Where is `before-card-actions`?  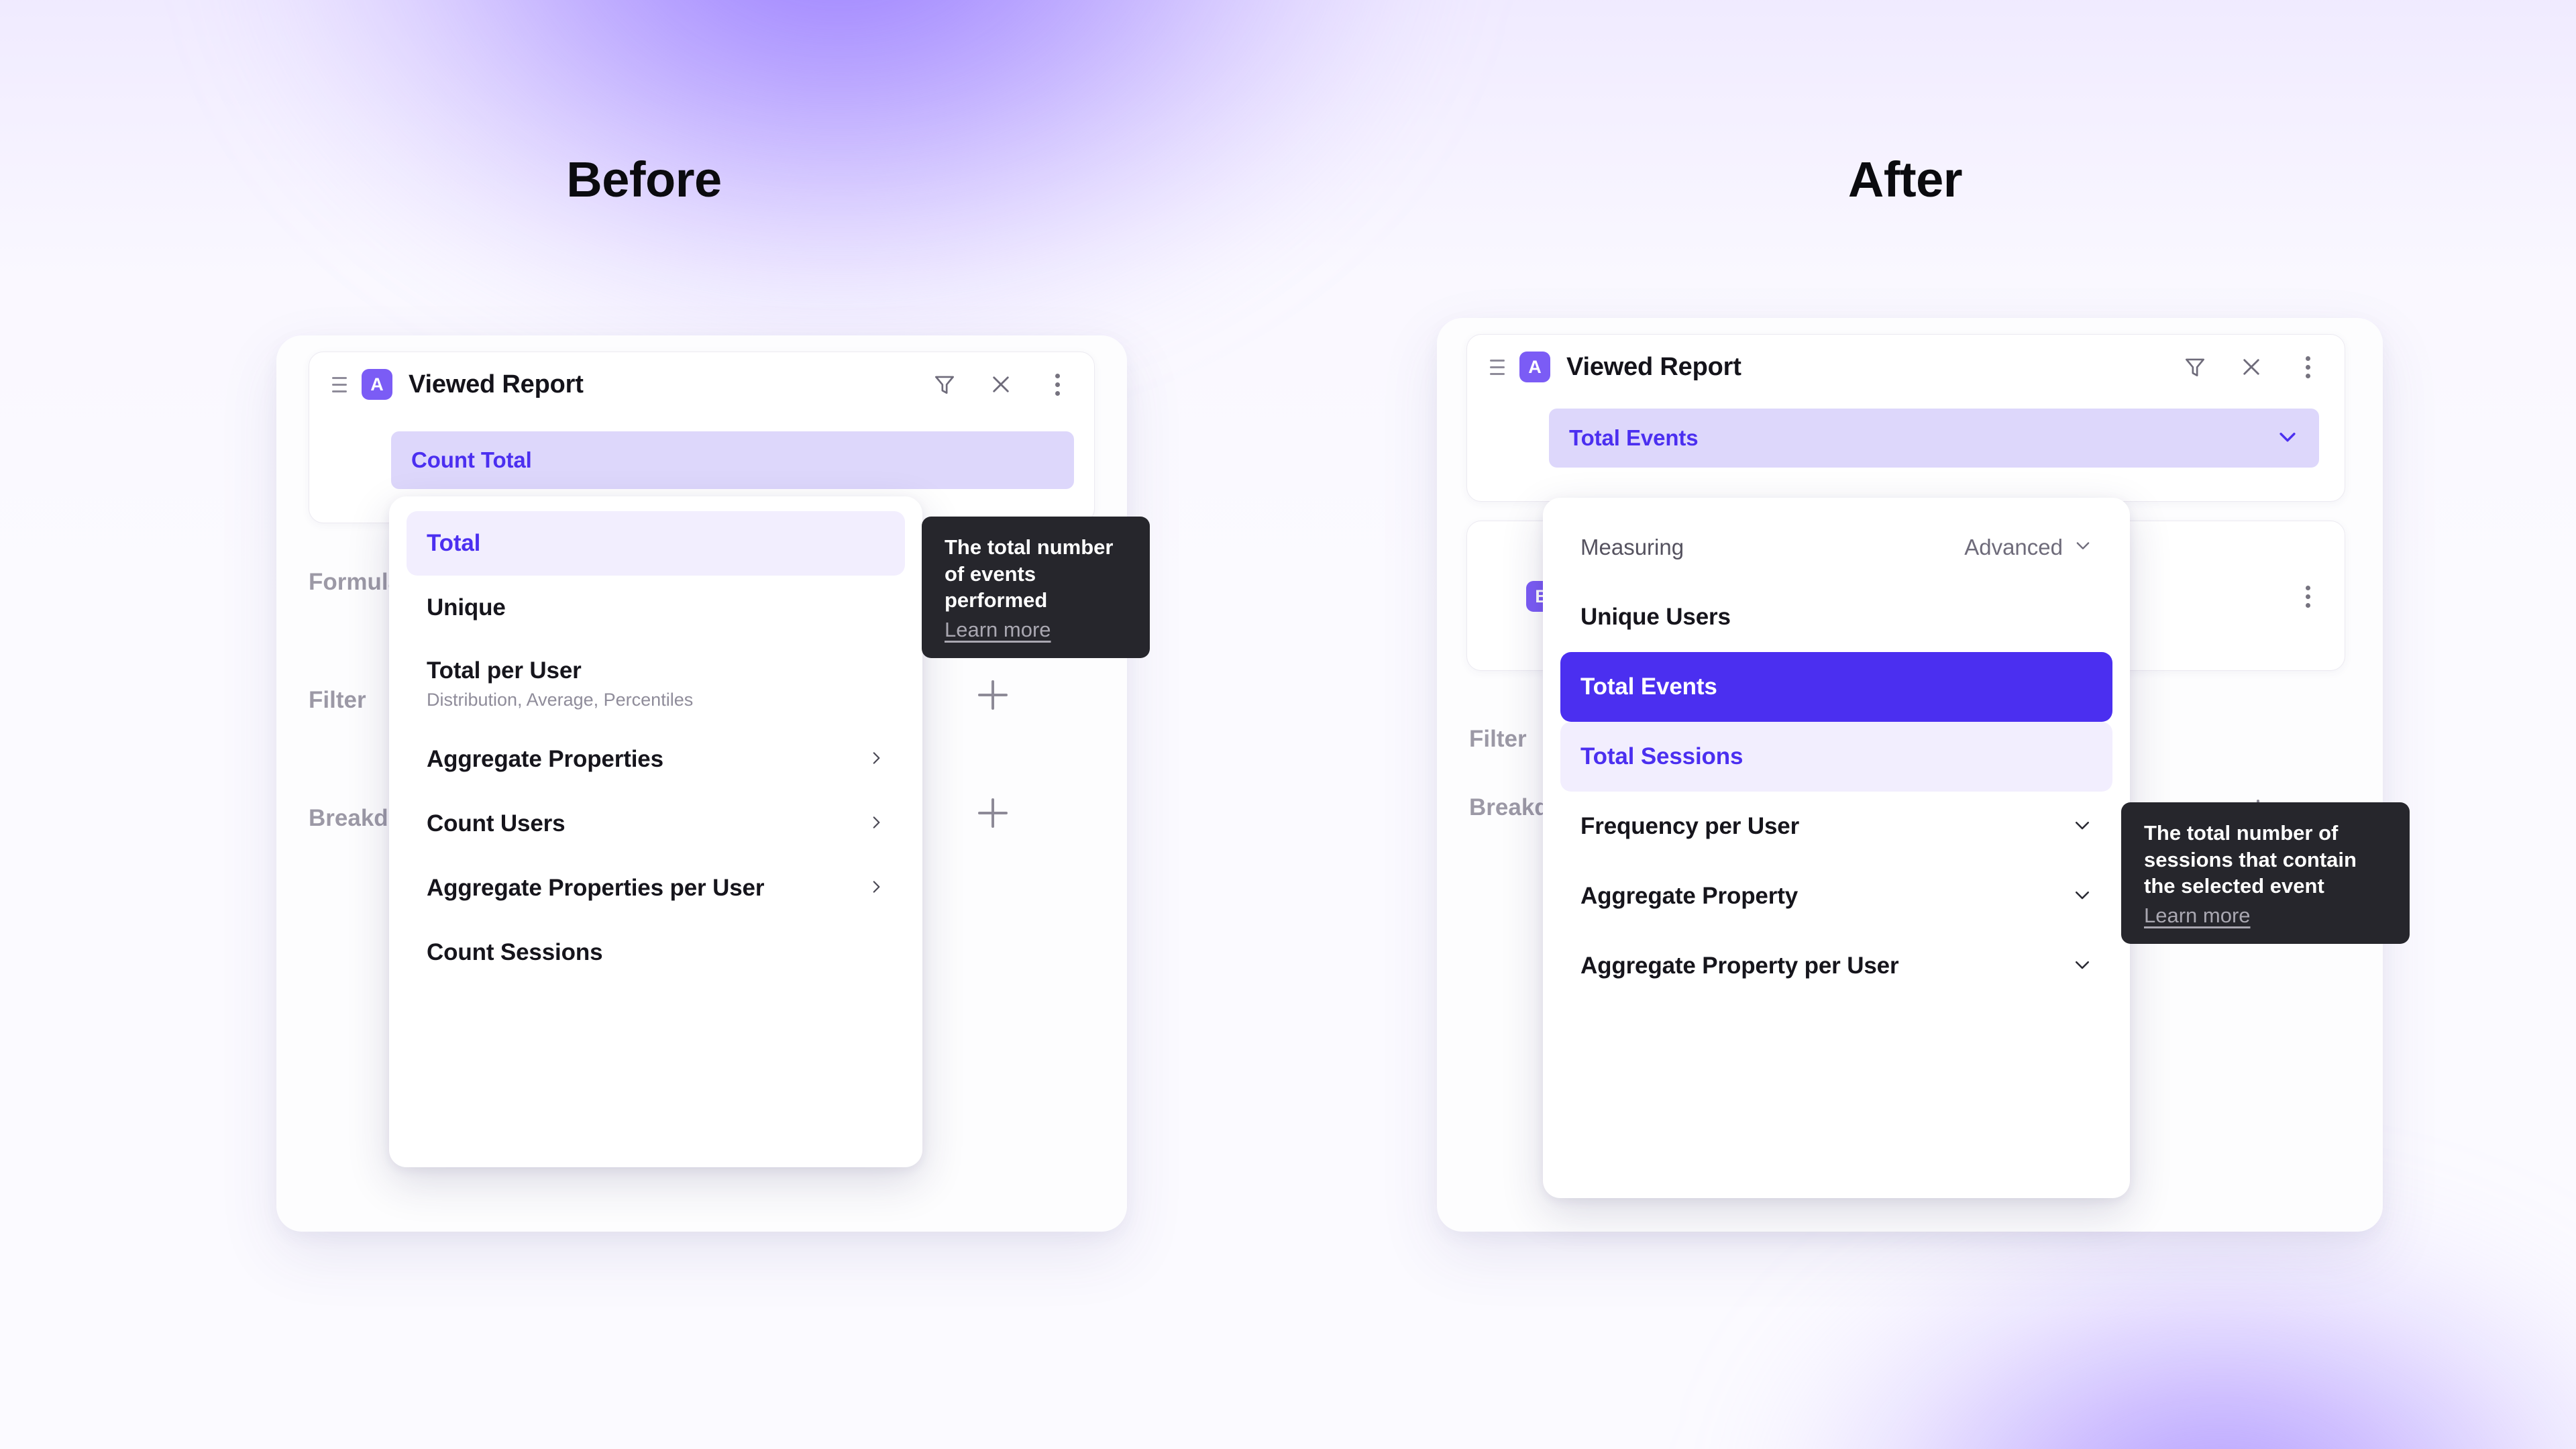
before-card-actions is located at coordinates (1000, 384).